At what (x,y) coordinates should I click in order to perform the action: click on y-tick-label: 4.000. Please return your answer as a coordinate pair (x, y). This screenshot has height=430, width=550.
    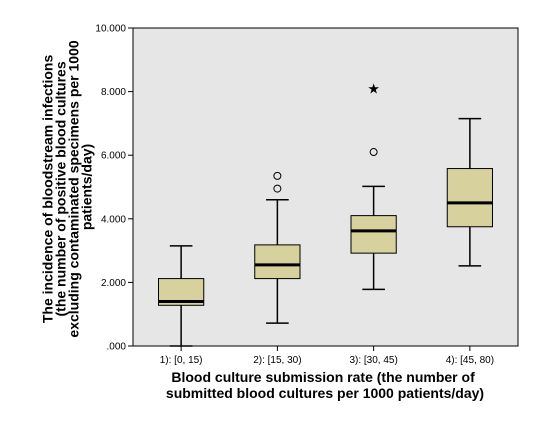
    Looking at the image, I should click on (113, 219).